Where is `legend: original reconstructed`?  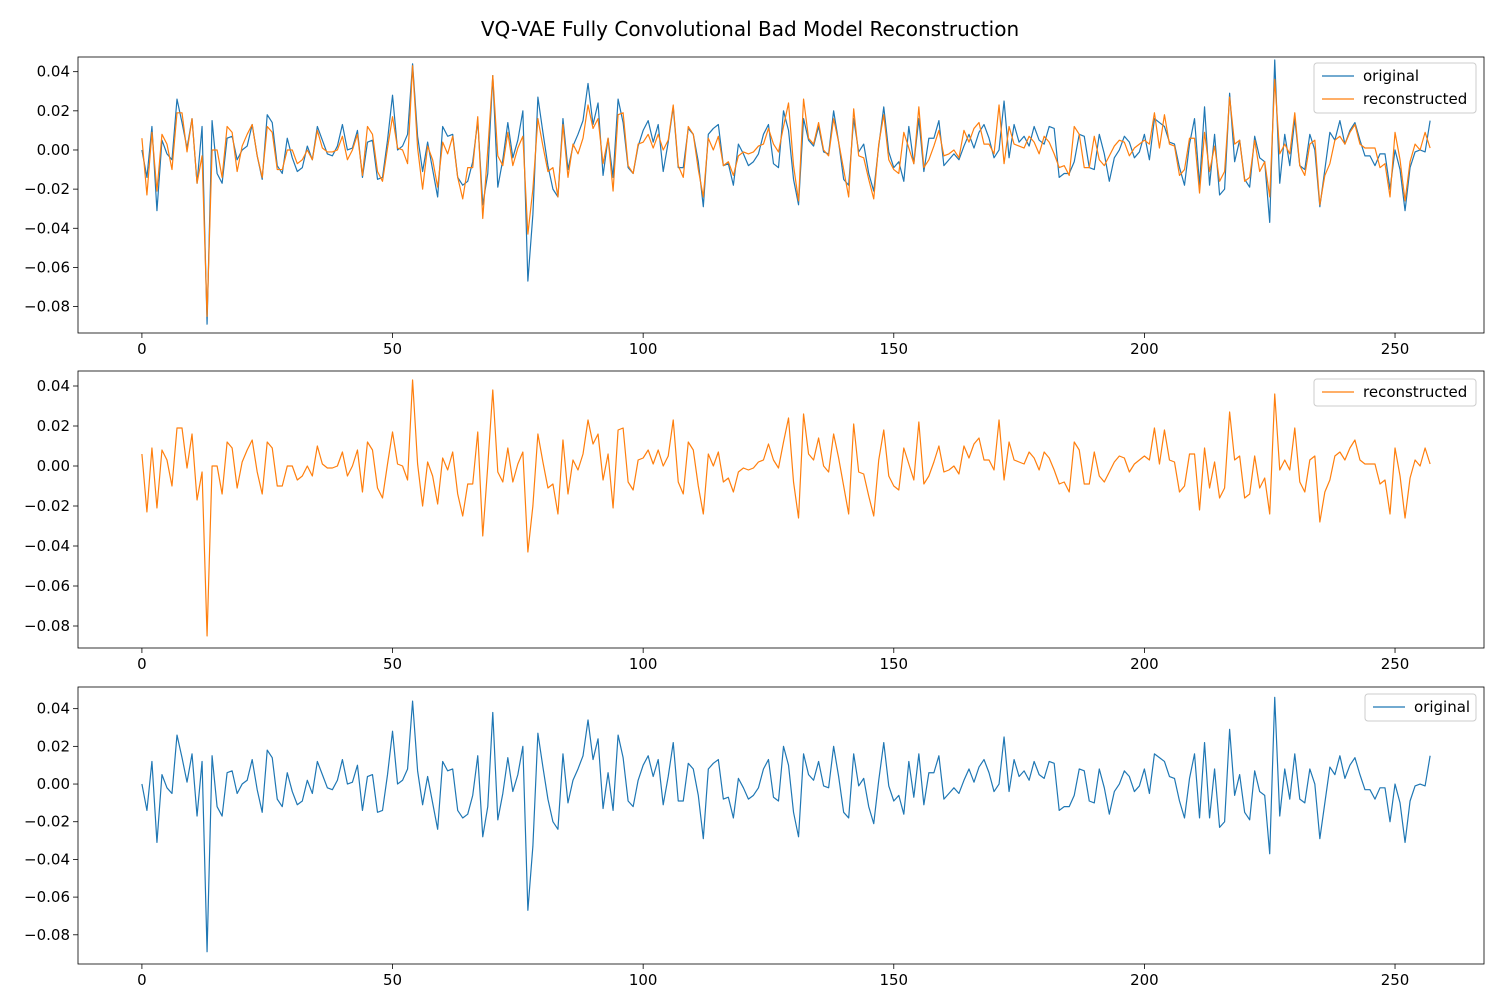 legend: original reconstructed is located at coordinates (1395, 88).